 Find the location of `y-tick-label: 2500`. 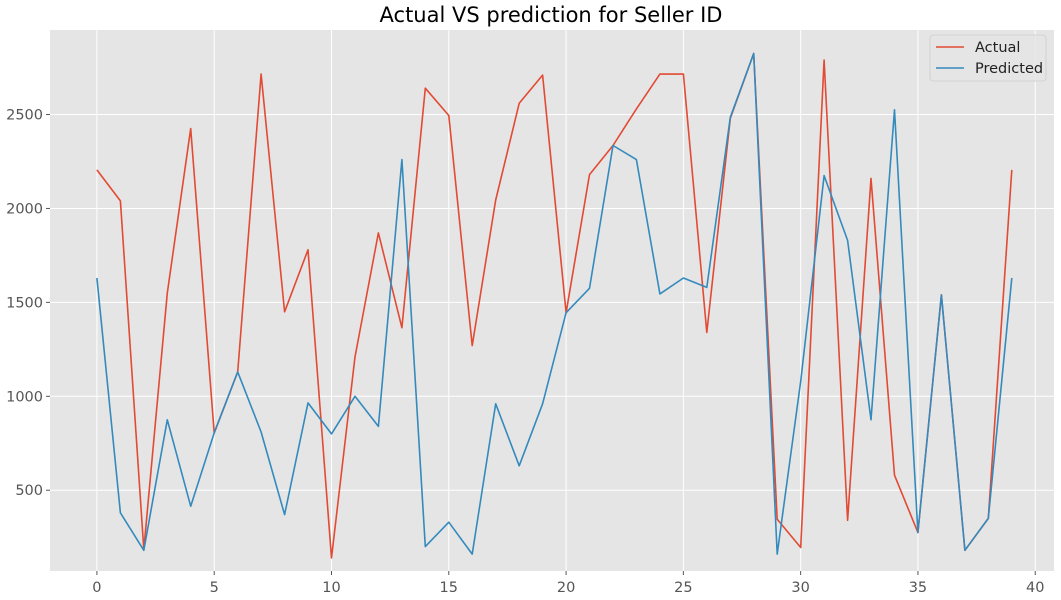

y-tick-label: 2500 is located at coordinates (24, 116).